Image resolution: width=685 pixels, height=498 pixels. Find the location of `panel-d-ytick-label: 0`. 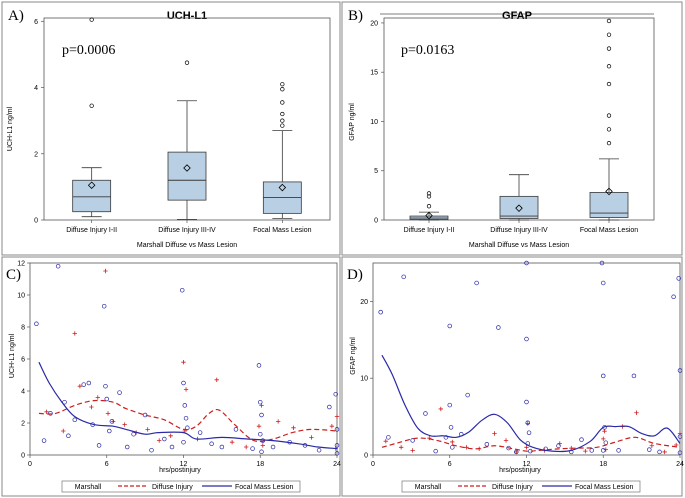

panel-d-ytick-label: 0 is located at coordinates (366, 456).